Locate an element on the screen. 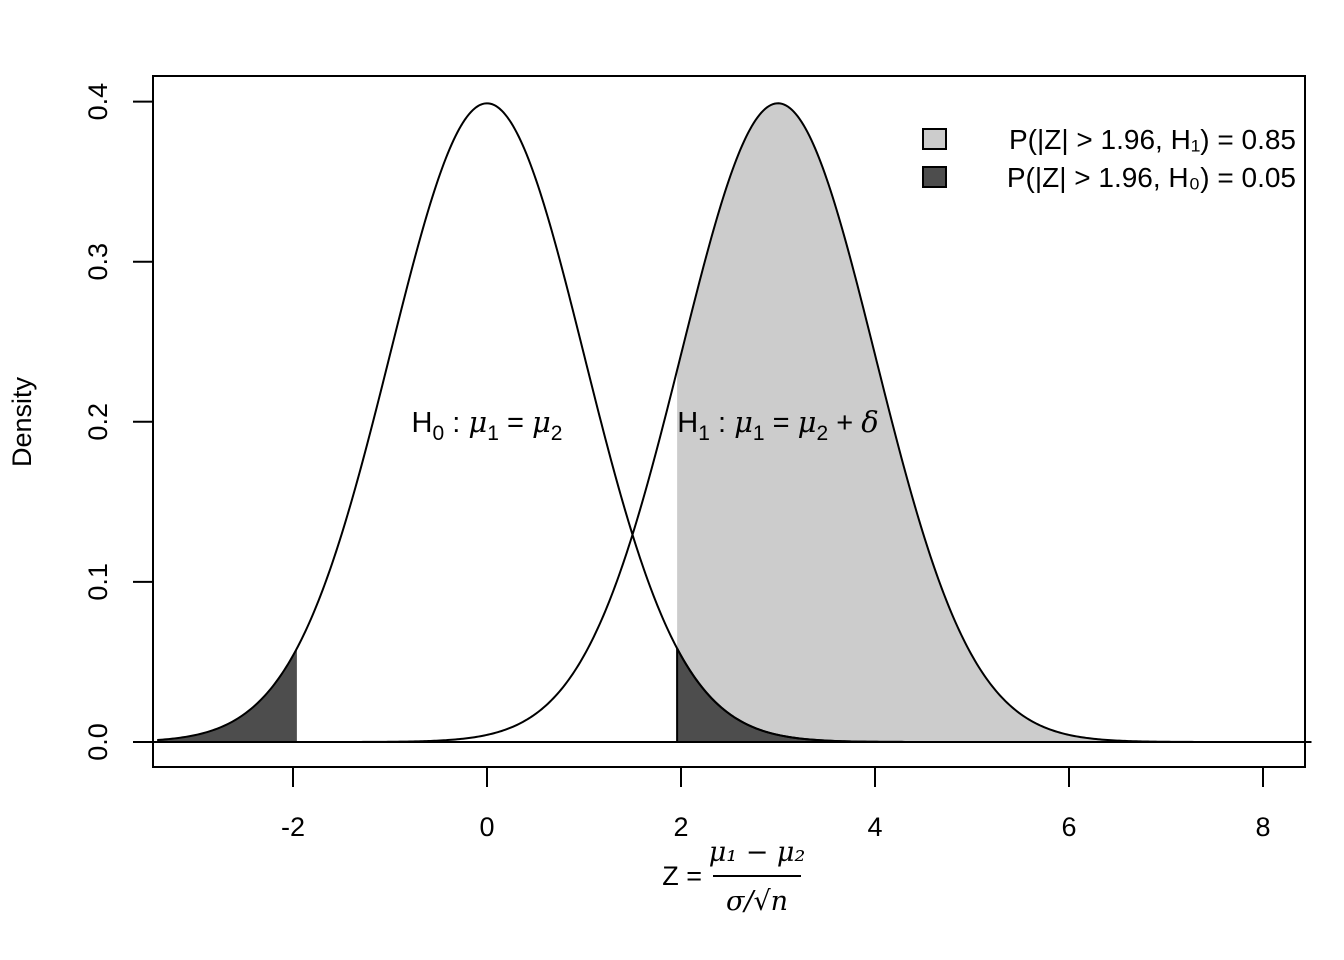 Image resolution: width=1344 pixels, height=960 pixels. y-tick-label: 0.3 is located at coordinates (98, 262).